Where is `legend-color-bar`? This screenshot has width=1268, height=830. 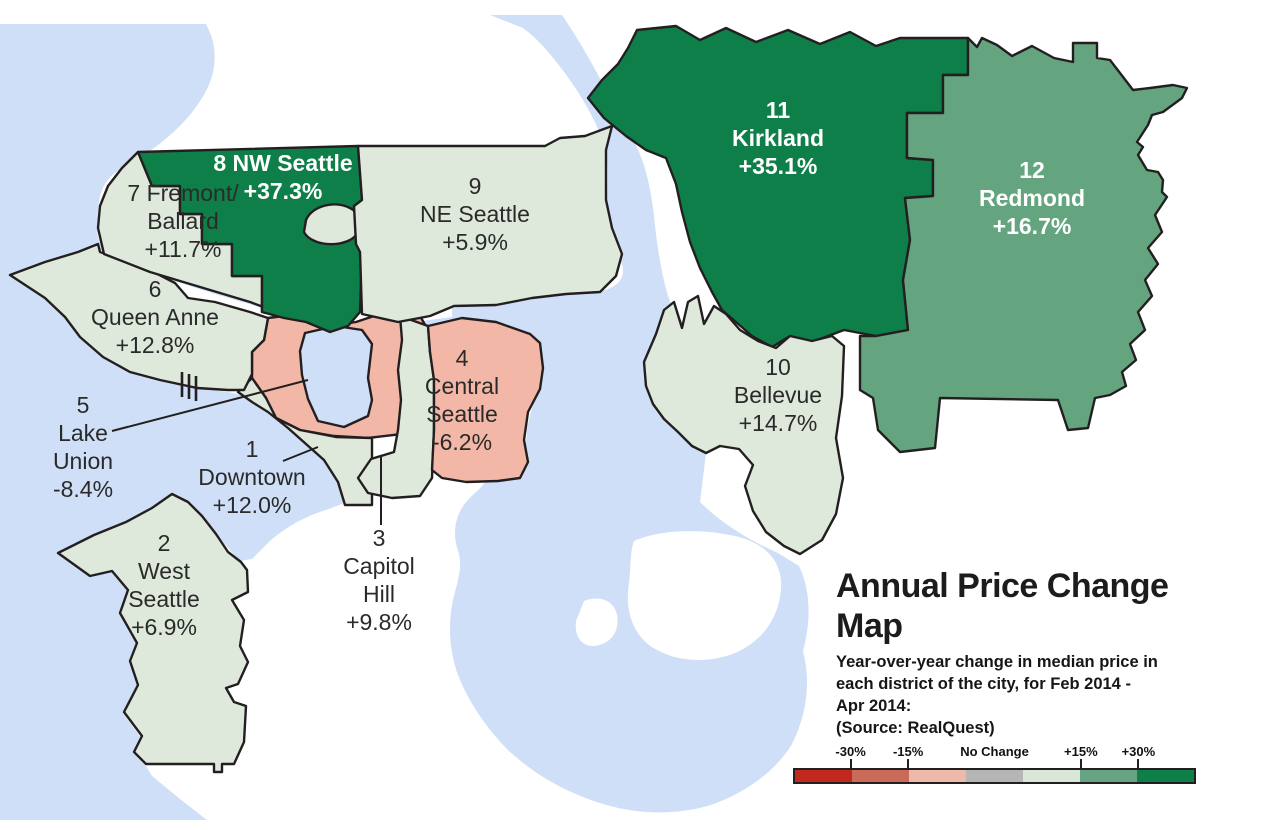 legend-color-bar is located at coordinates (994, 776).